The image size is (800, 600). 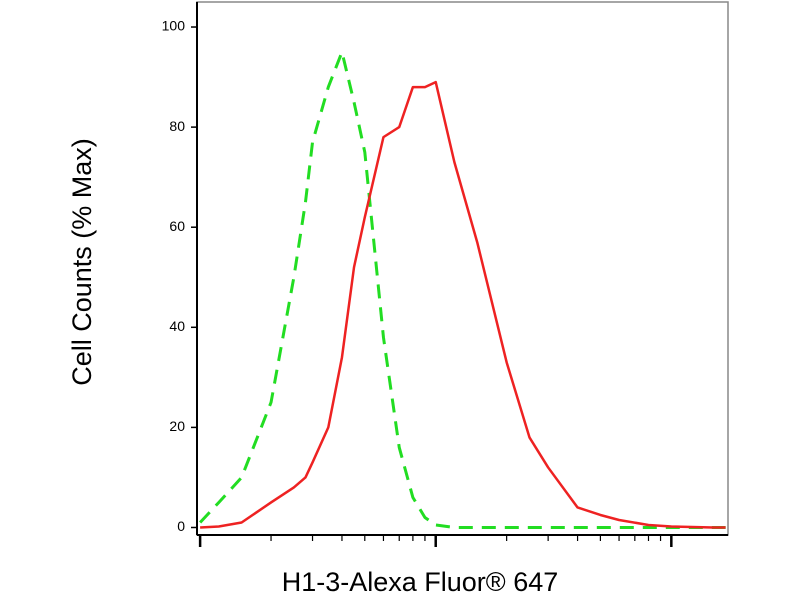 What do you see at coordinates (177, 426) in the screenshot?
I see `y-tick-label: 20` at bounding box center [177, 426].